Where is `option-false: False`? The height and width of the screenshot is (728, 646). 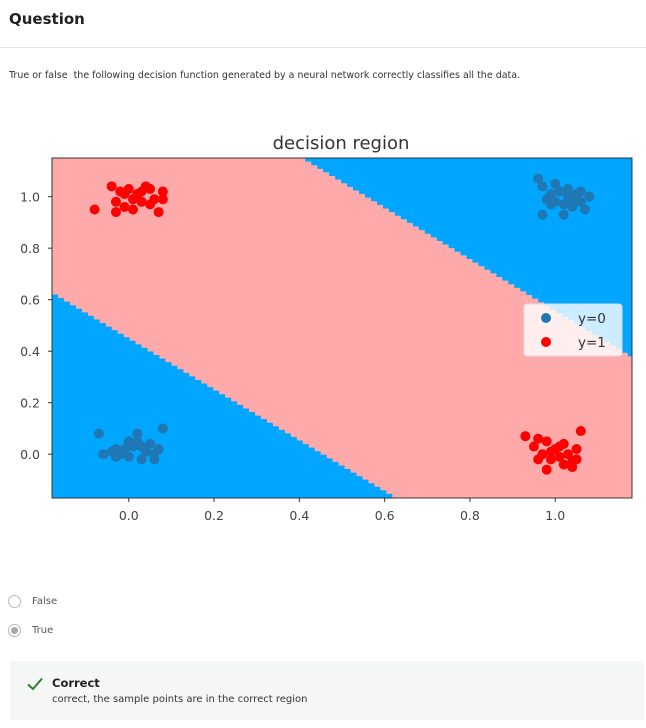 option-false: False is located at coordinates (32, 601).